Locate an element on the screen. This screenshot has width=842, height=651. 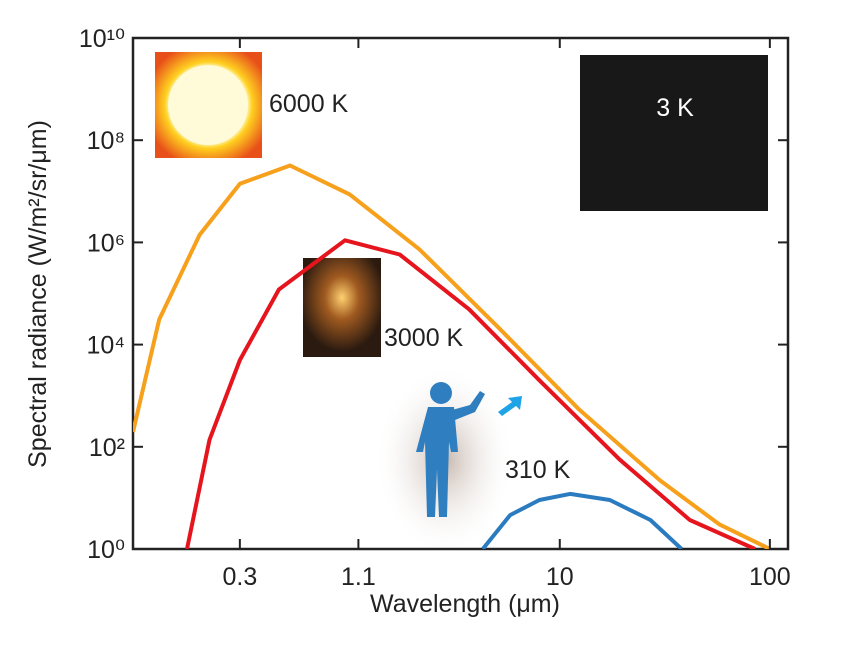
x-tick-label: 10 is located at coordinates (560, 577).